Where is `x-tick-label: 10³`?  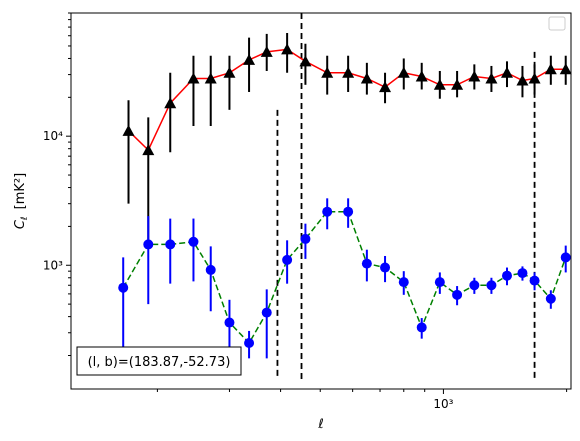 x-tick-label: 10³ is located at coordinates (443, 404).